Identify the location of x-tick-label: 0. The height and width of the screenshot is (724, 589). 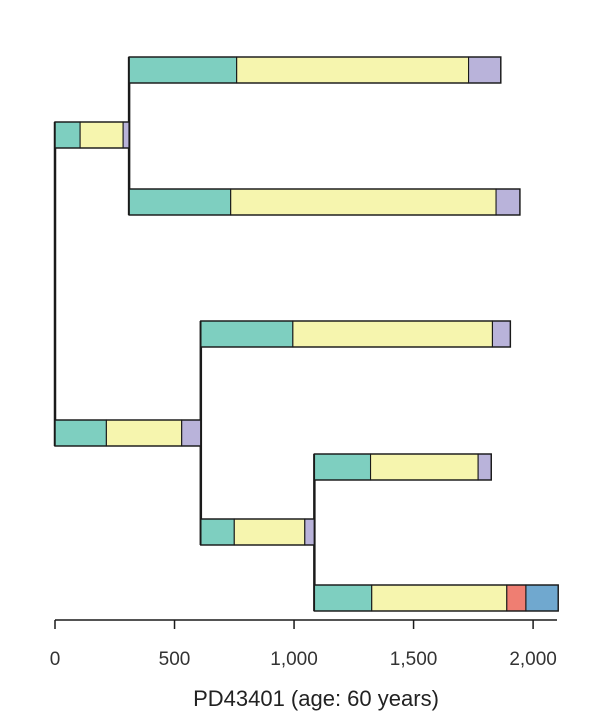
(55, 659).